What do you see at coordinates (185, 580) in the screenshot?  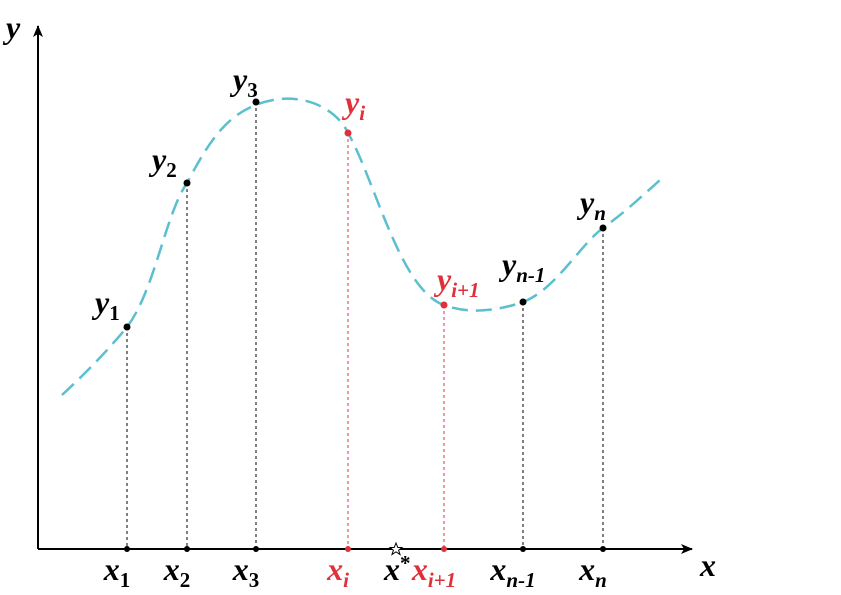 I see `x-label-sub: 2` at bounding box center [185, 580].